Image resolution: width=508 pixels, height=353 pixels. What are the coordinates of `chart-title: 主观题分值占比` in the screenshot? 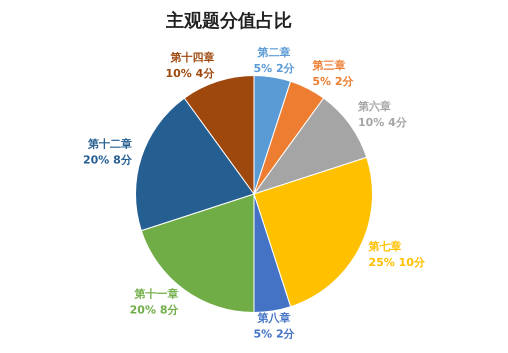 It's located at (228, 21).